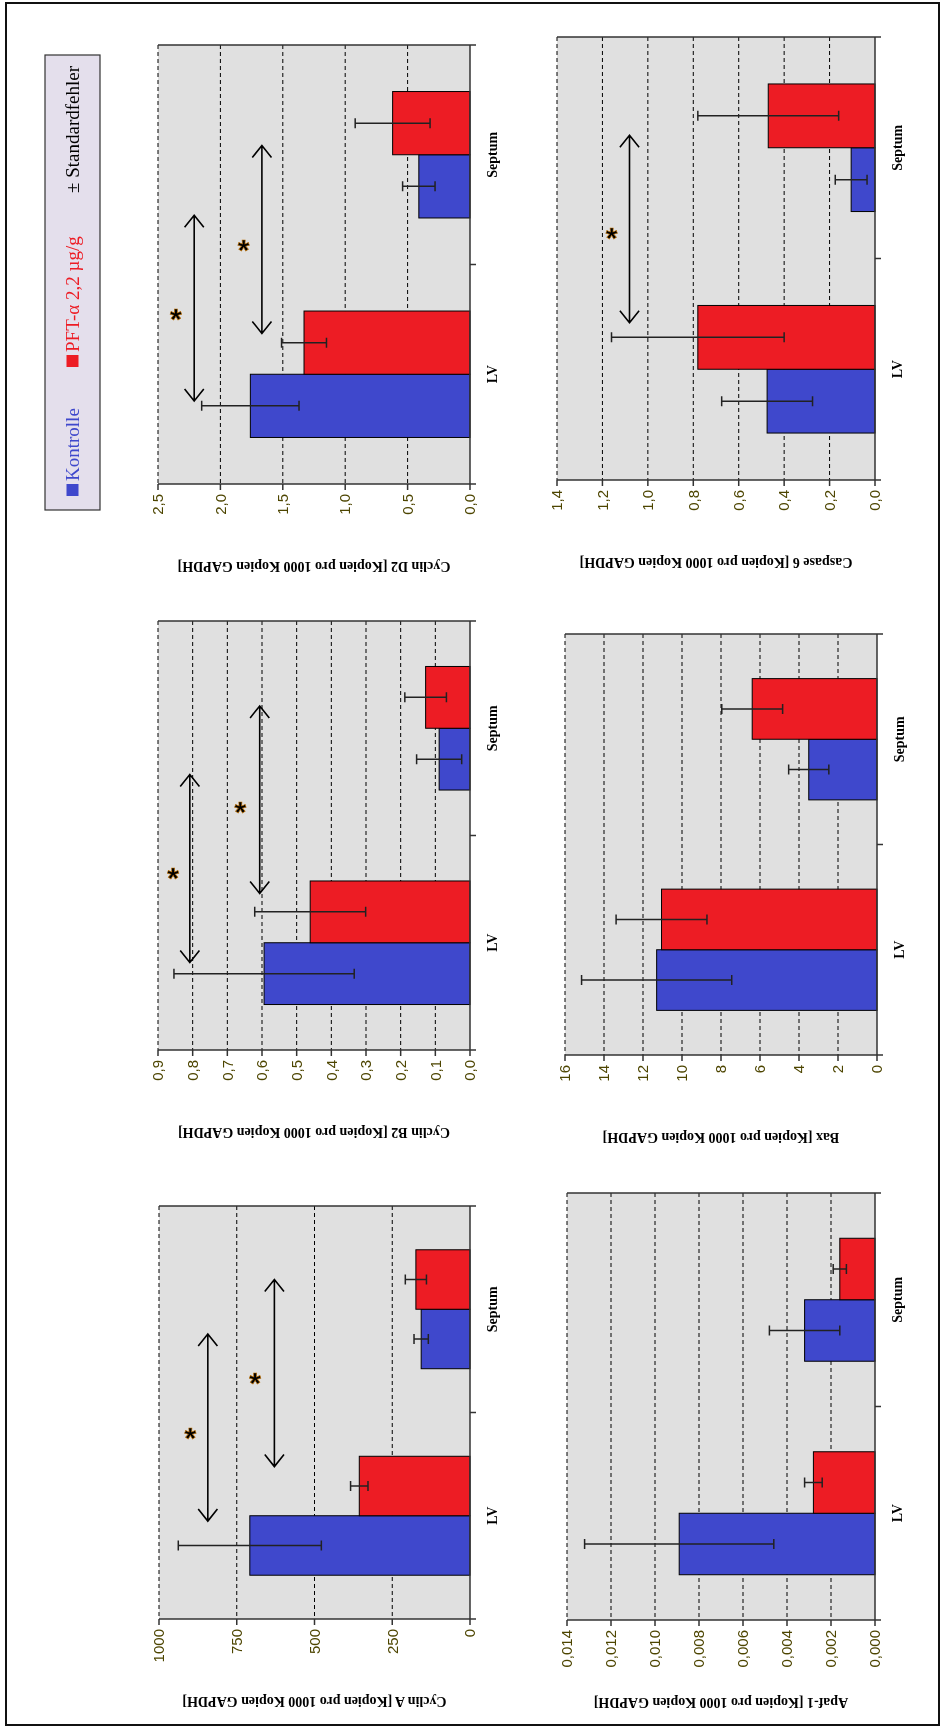 The image size is (945, 1728). What do you see at coordinates (643, 1073) in the screenshot?
I see `x-tick-label: 12` at bounding box center [643, 1073].